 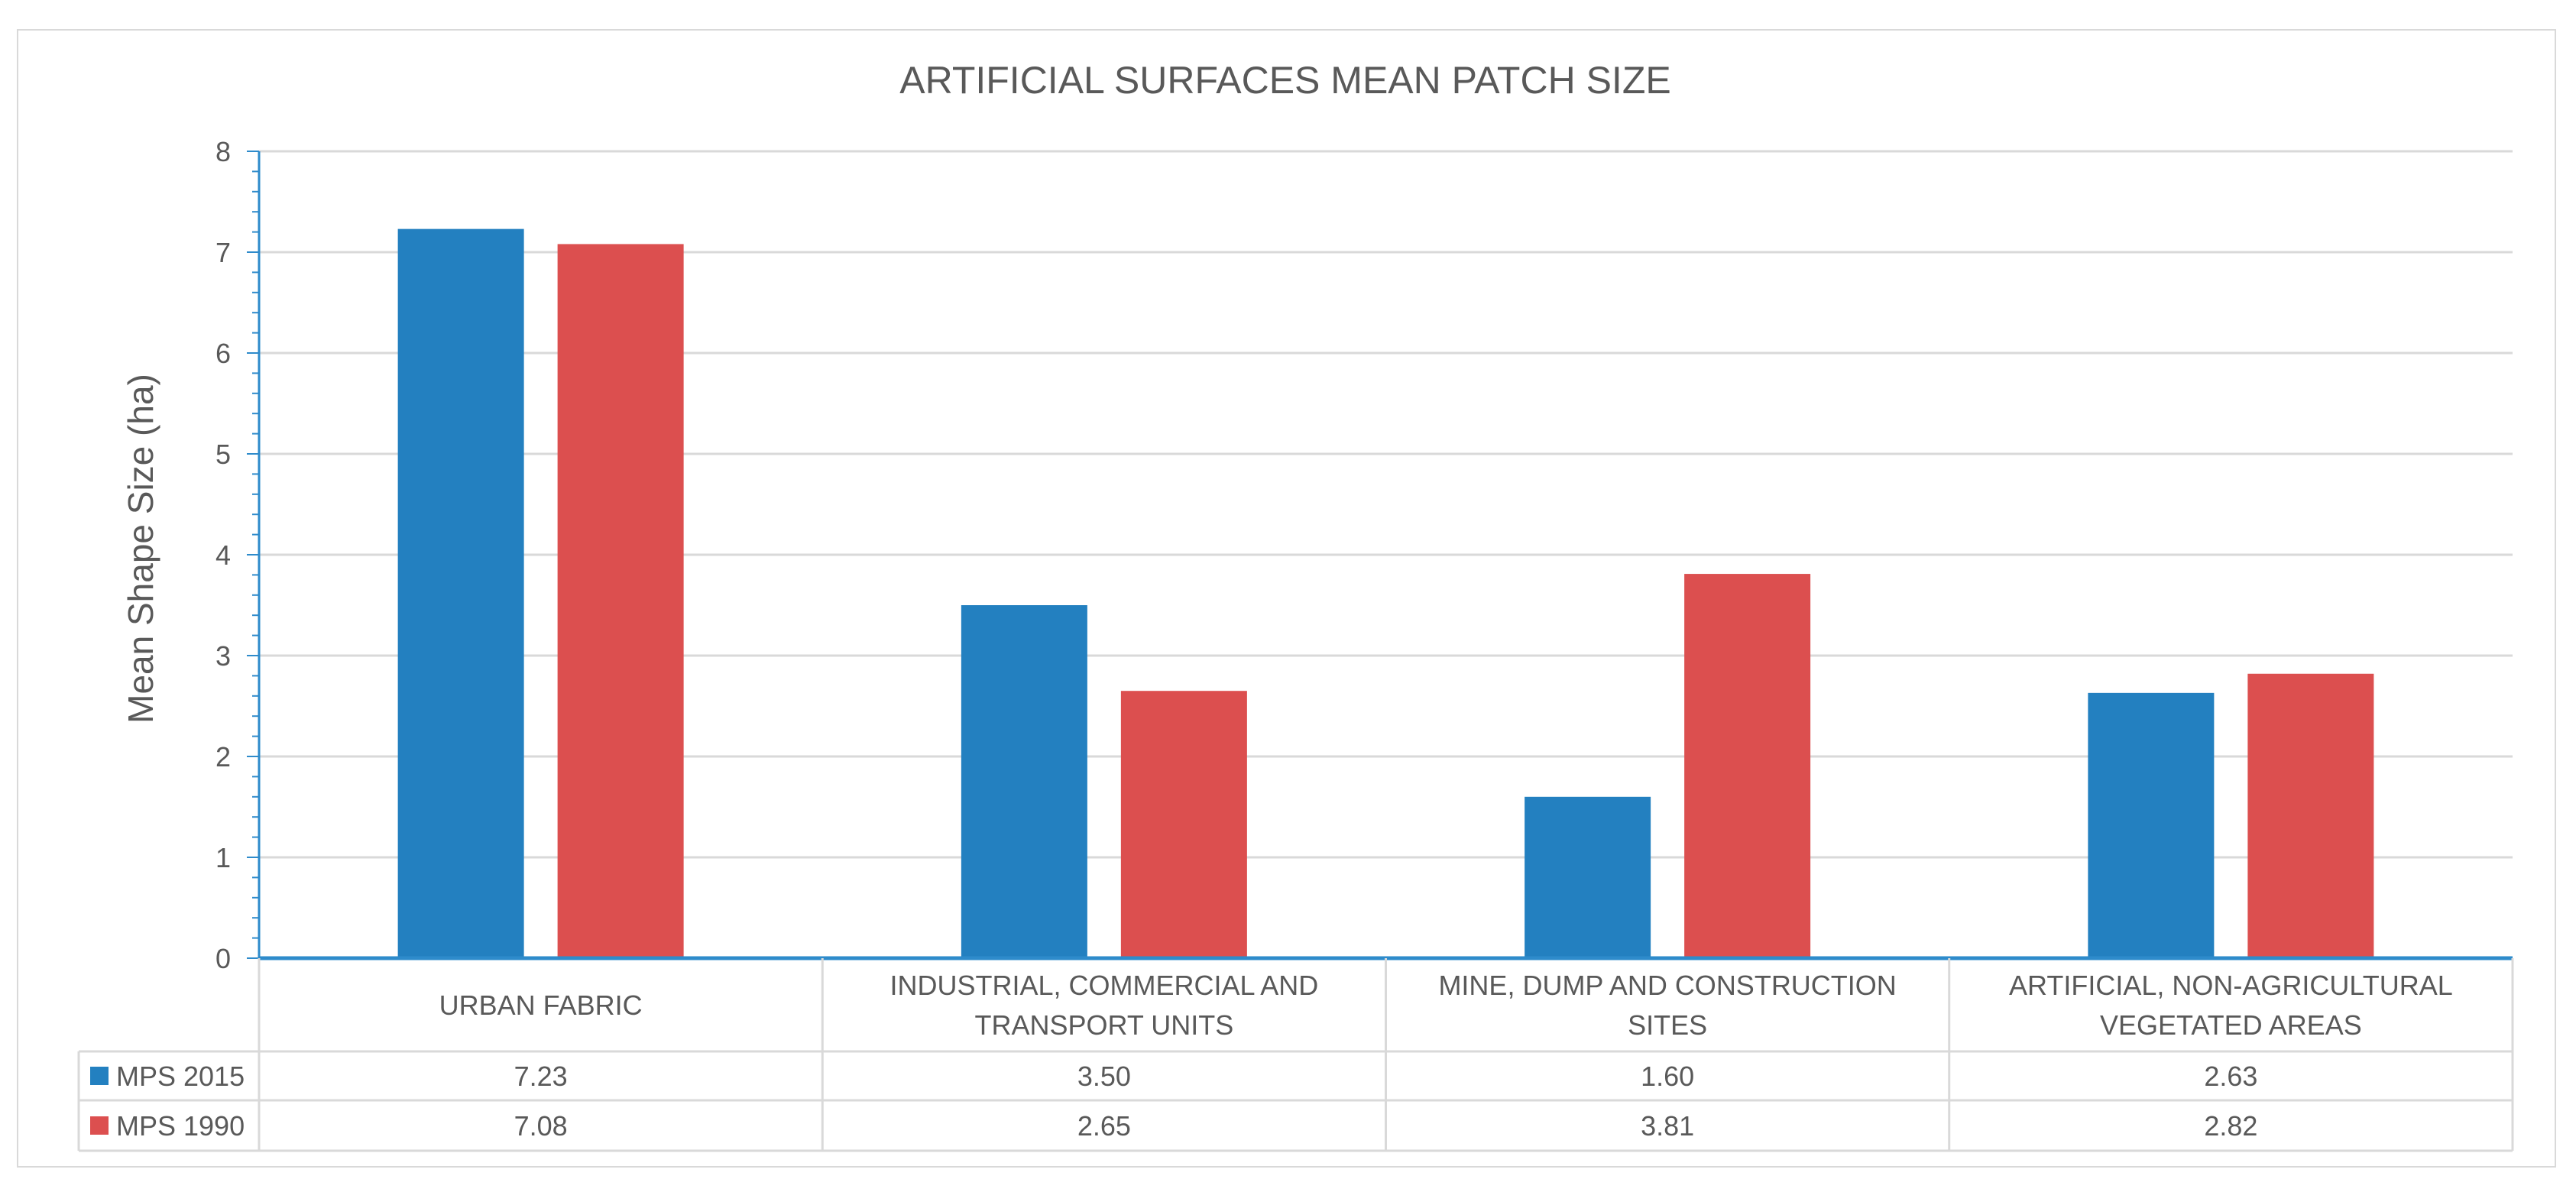 I want to click on data-table-value: 2.65, so click(x=1104, y=1126).